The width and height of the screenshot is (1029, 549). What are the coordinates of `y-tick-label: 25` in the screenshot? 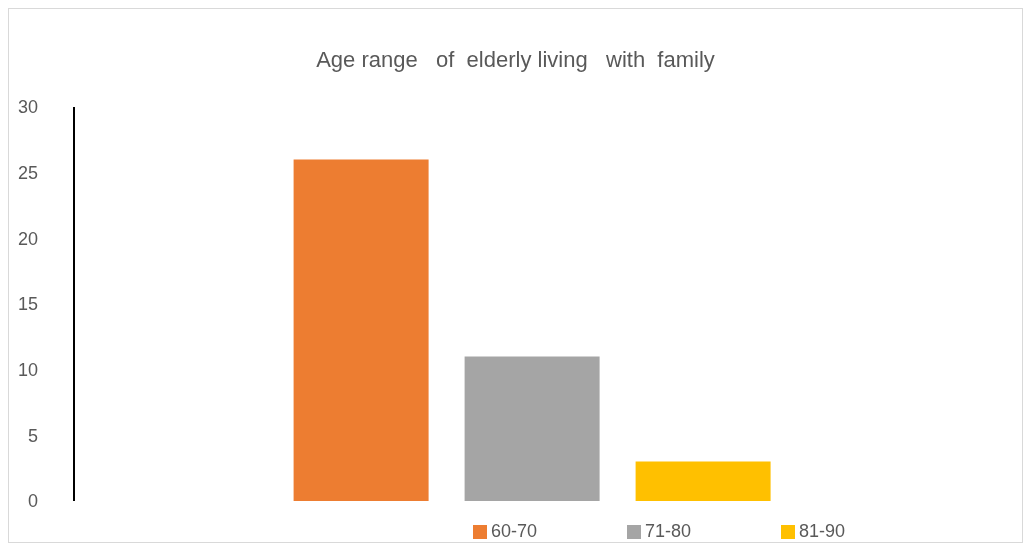 It's located at (27, 173).